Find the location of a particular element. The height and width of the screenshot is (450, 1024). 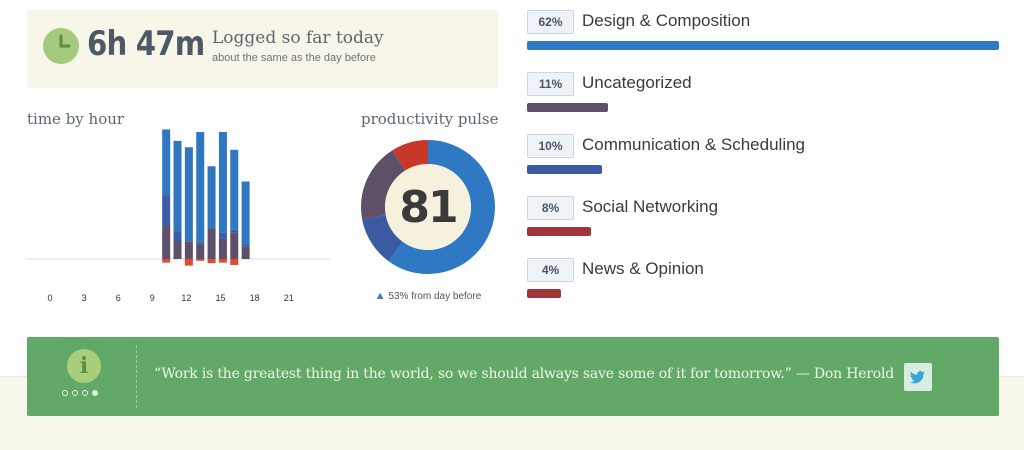

category-row: 8% Social Networking is located at coordinates (767, 216).